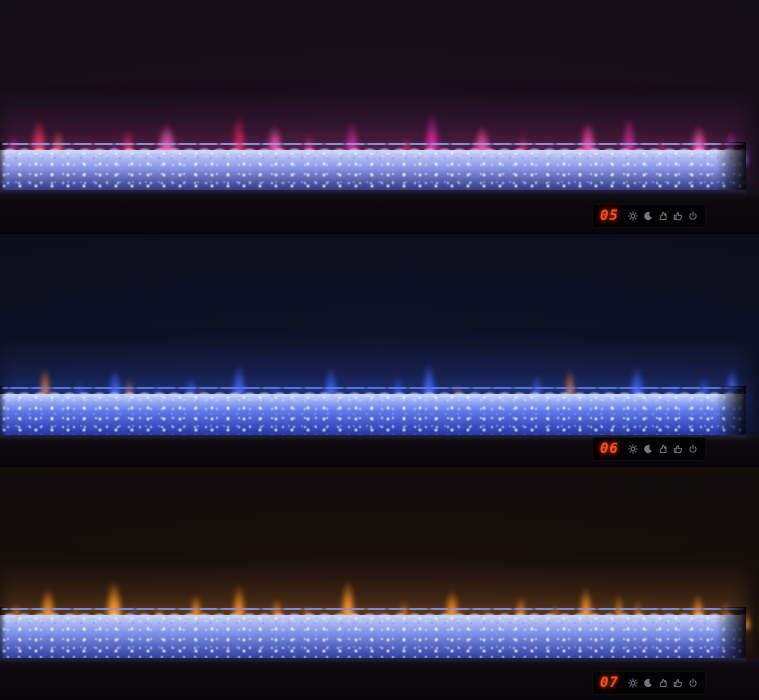 Image resolution: width=759 pixels, height=700 pixels. What do you see at coordinates (609, 215) in the screenshot?
I see `led-readout: 05` at bounding box center [609, 215].